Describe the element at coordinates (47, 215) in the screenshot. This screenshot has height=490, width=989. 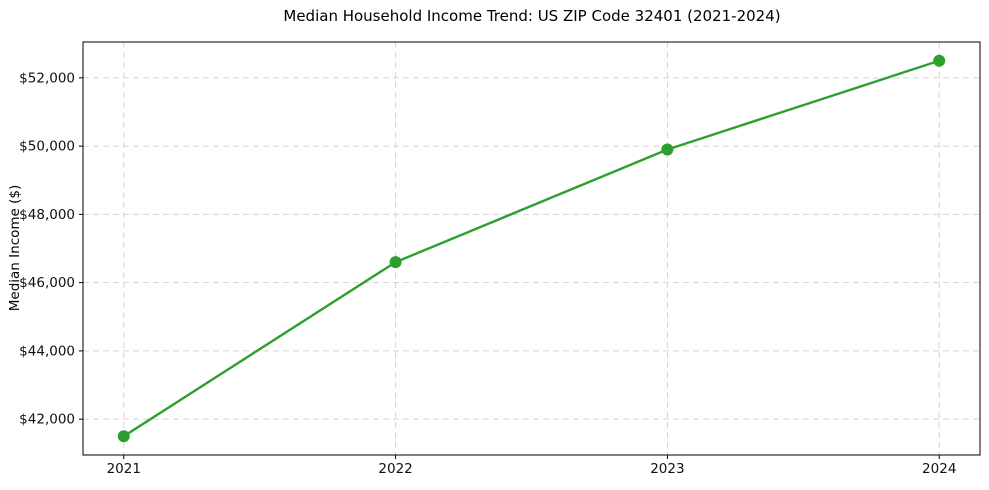
I see `y-tick-label: $48,000` at that location.